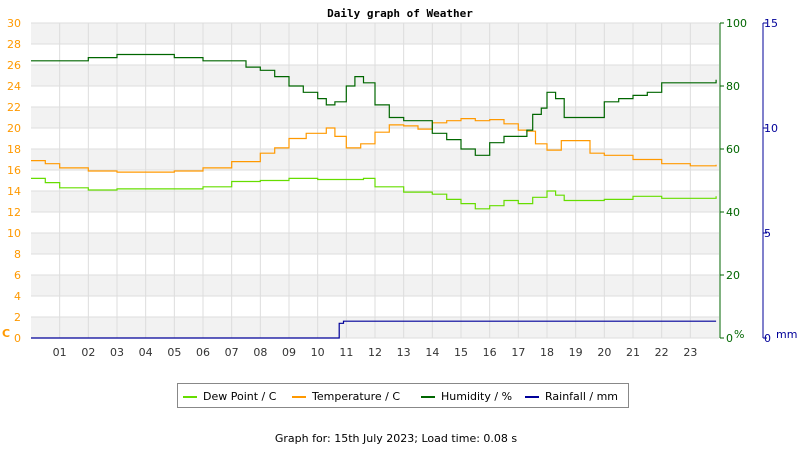 This screenshot has width=800, height=450. What do you see at coordinates (547, 352) in the screenshot?
I see `x-tick-label: 18` at bounding box center [547, 352].